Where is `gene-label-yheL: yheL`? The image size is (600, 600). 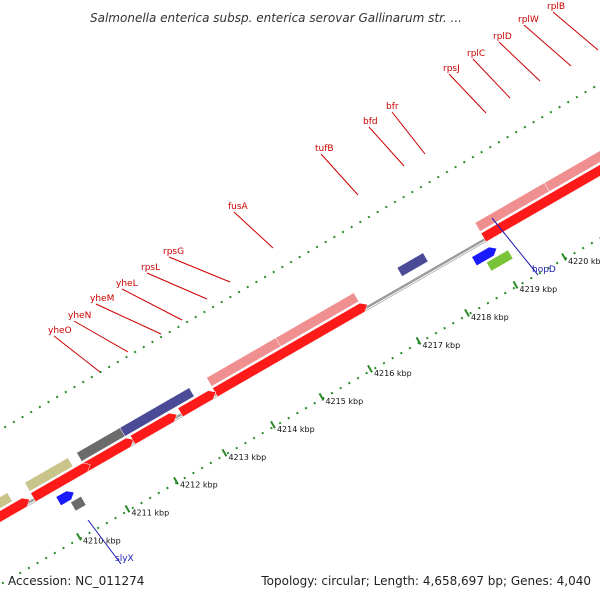
gene-label-yheL: yheL is located at coordinates (127, 284).